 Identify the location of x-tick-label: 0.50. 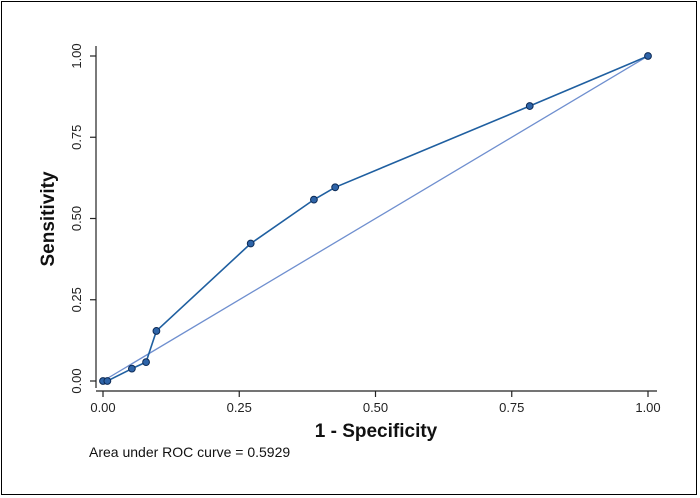
(375, 407).